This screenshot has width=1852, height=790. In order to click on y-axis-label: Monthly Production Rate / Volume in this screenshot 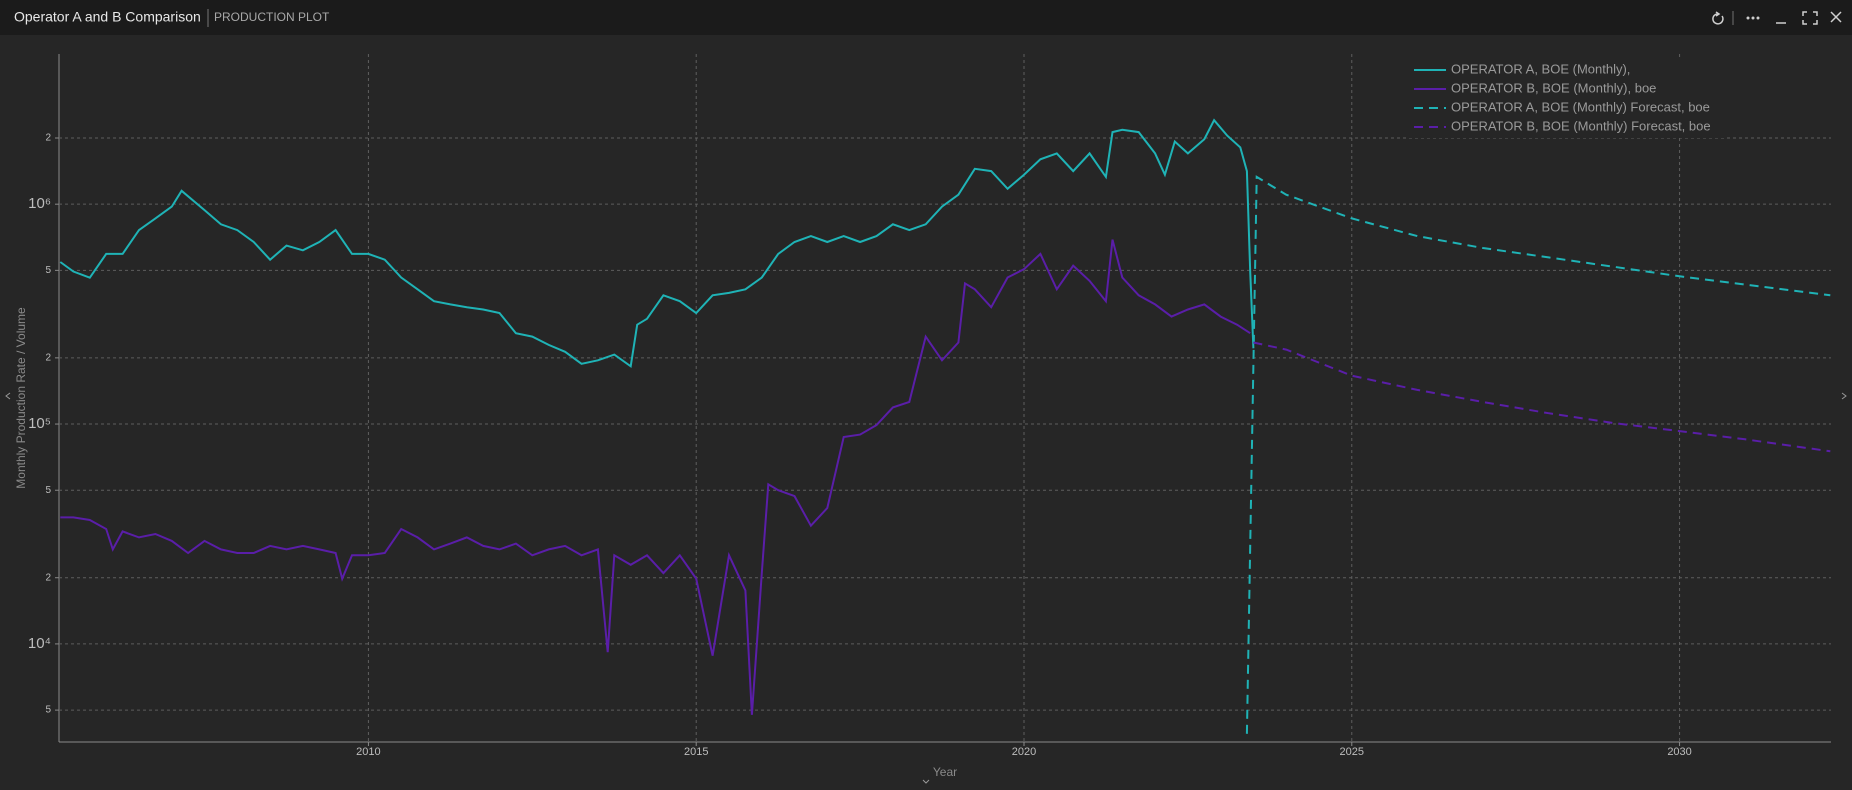, I will do `click(21, 398)`.